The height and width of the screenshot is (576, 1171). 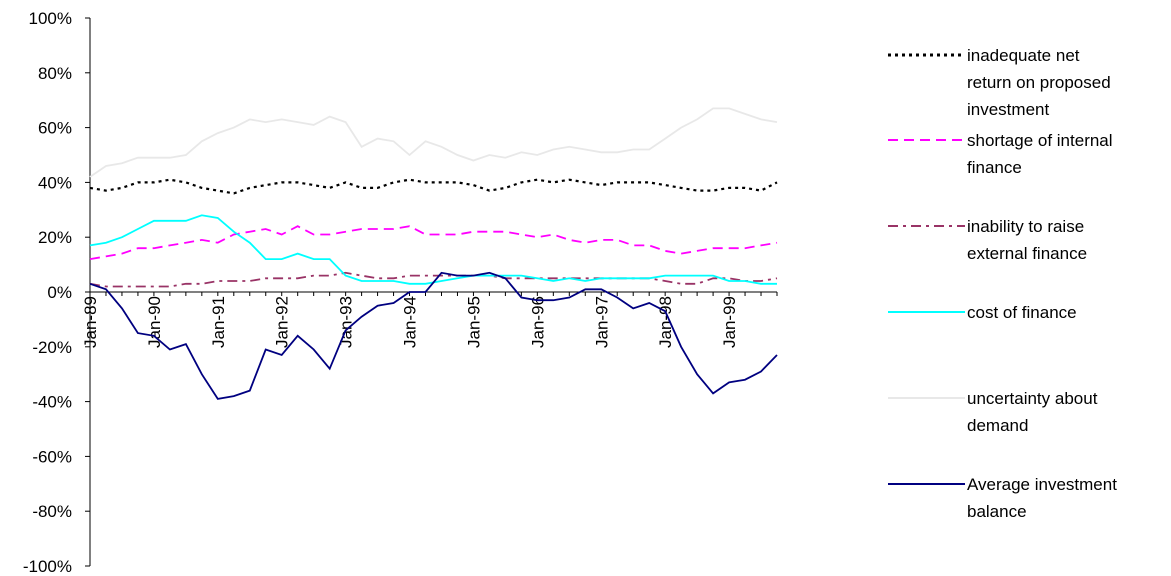 I want to click on legend-label: balance, so click(x=997, y=511).